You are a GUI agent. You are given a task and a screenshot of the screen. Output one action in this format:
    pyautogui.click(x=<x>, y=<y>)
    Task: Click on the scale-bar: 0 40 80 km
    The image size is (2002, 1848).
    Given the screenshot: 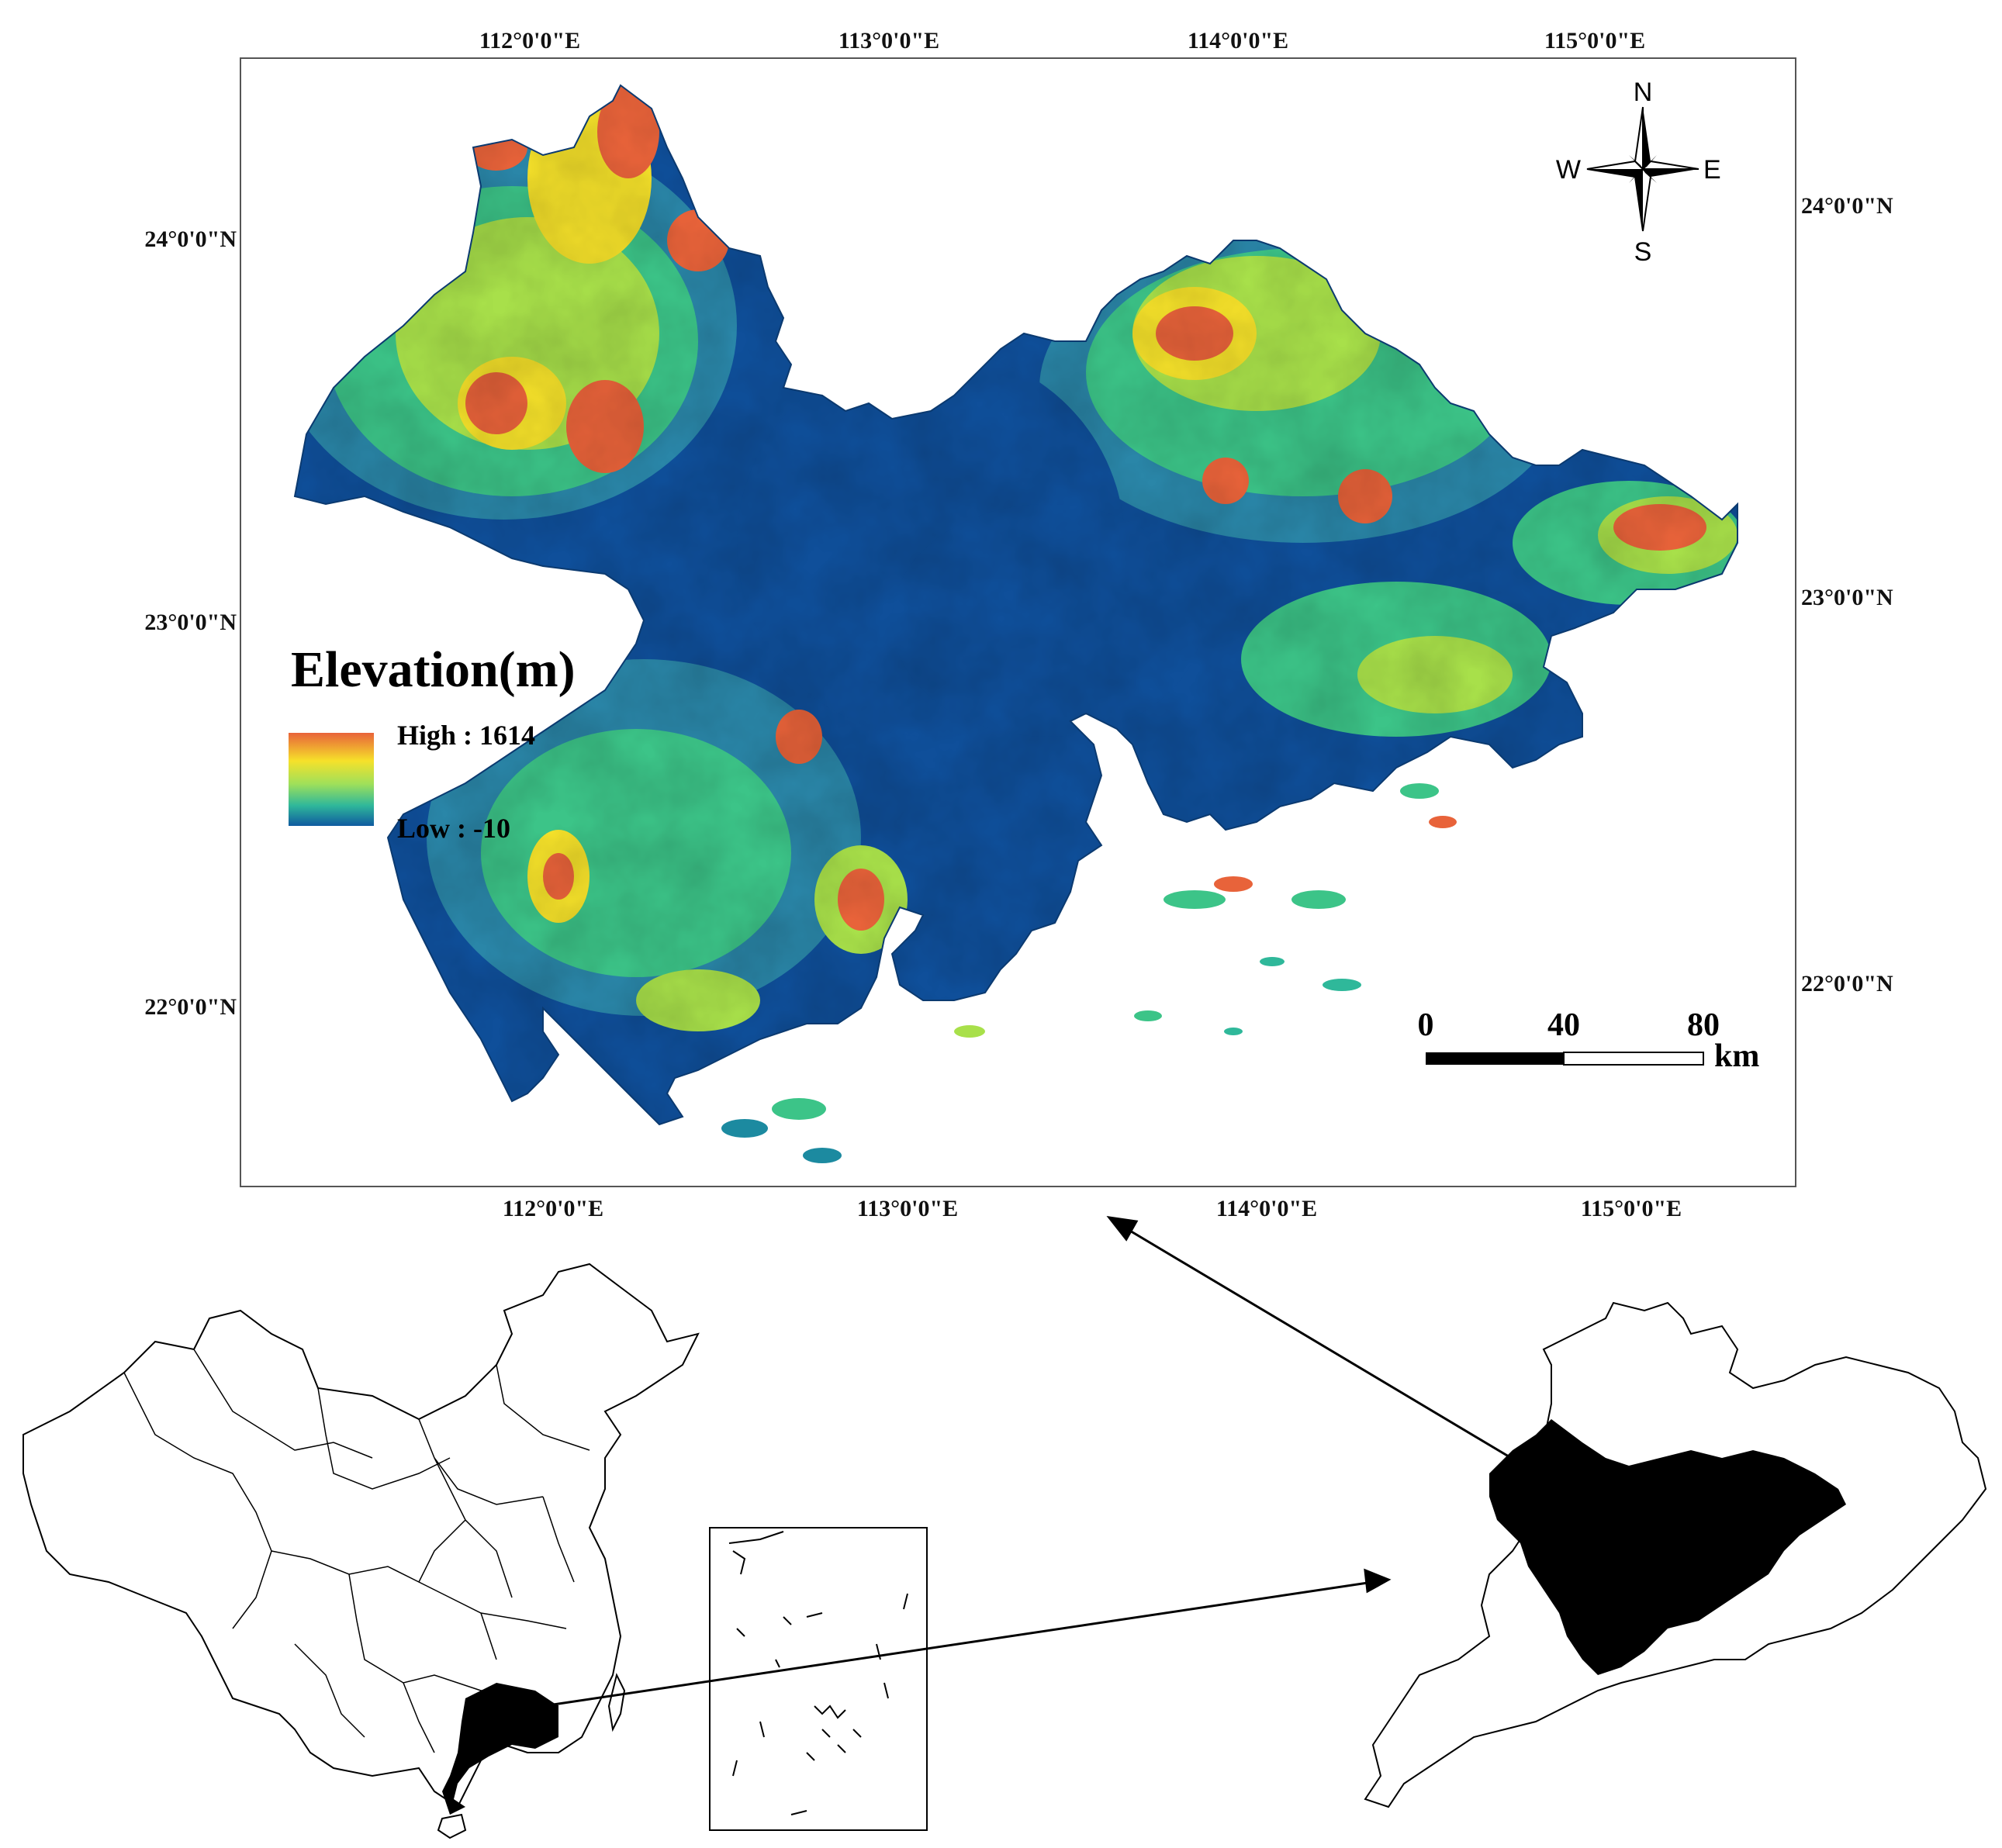 What is the action you would take?
    pyautogui.click(x=1589, y=1040)
    